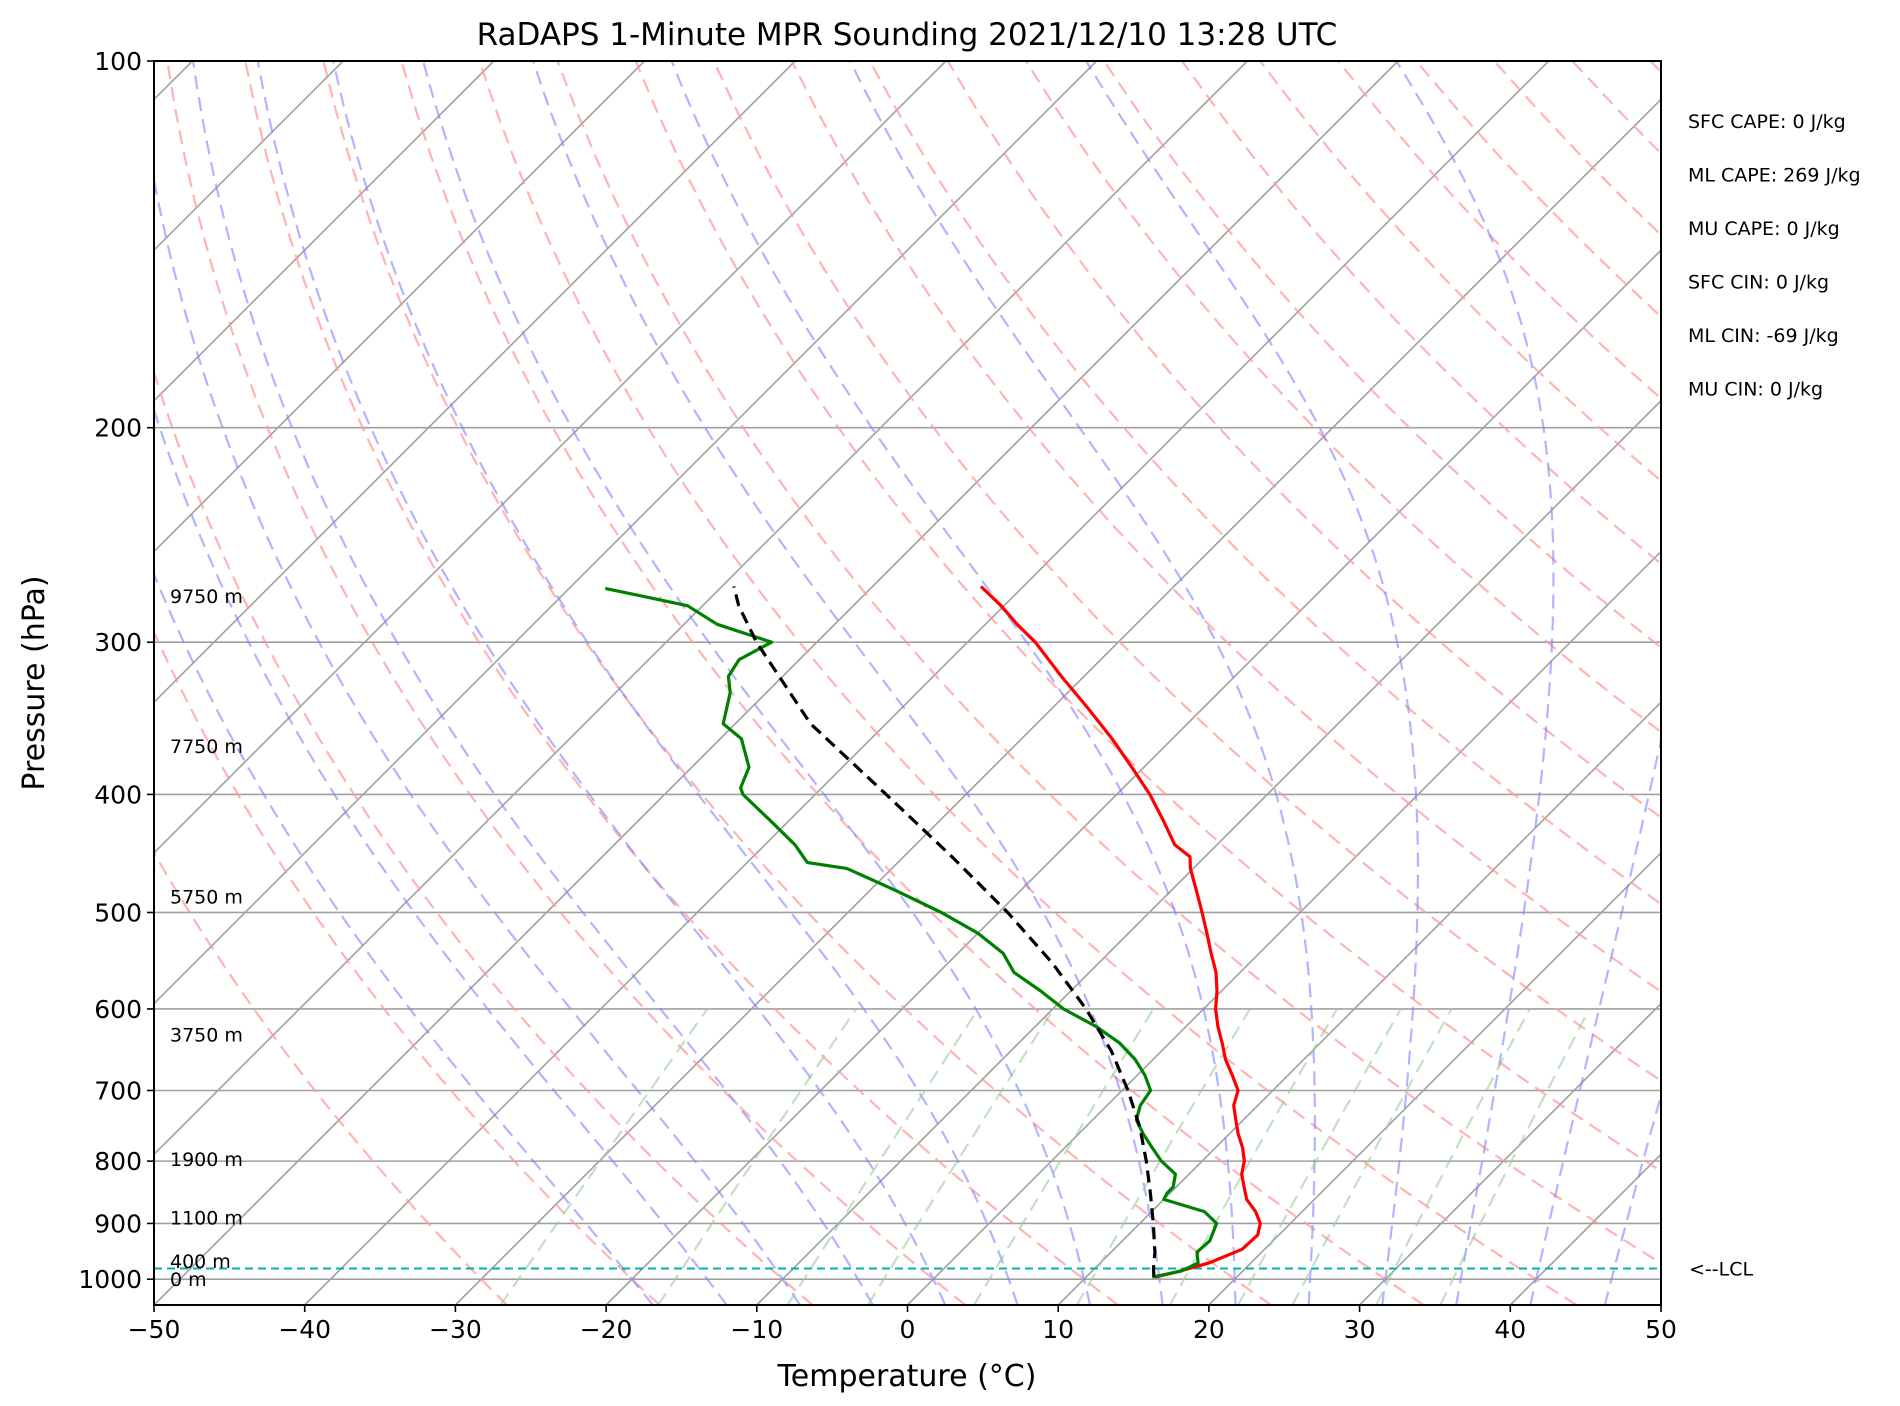 This screenshot has width=1900, height=1406. What do you see at coordinates (206, 1160) in the screenshot?
I see `height-label: 1900 m` at bounding box center [206, 1160].